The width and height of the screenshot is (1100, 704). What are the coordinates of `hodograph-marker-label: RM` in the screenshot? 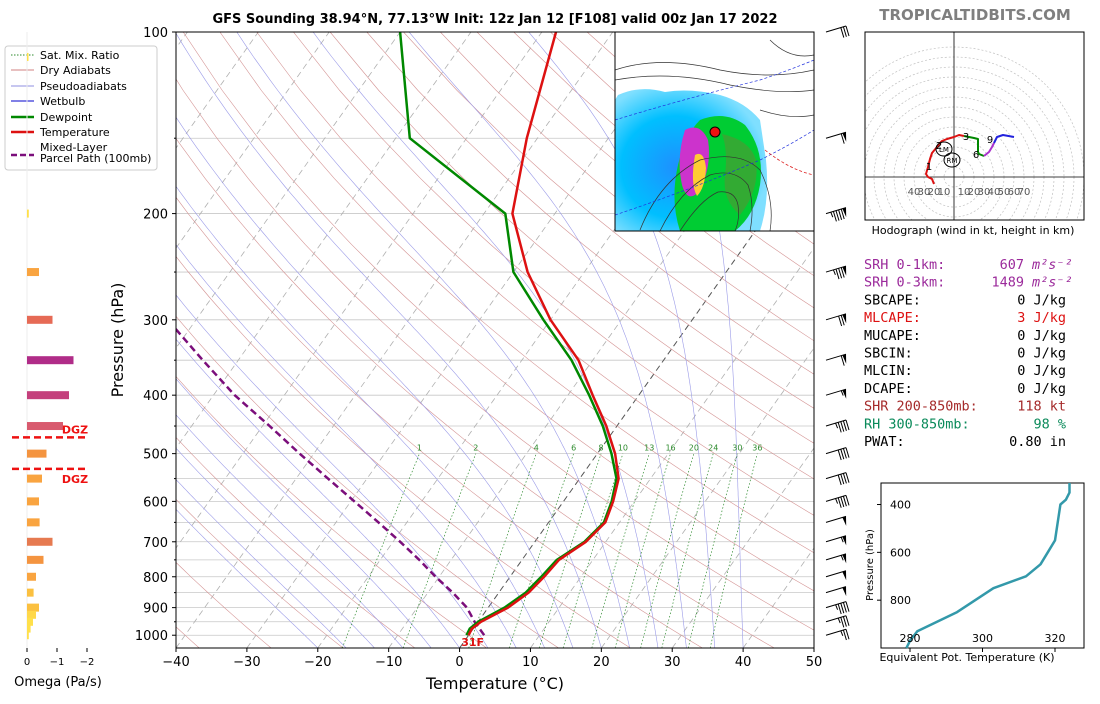 It's located at (952, 161).